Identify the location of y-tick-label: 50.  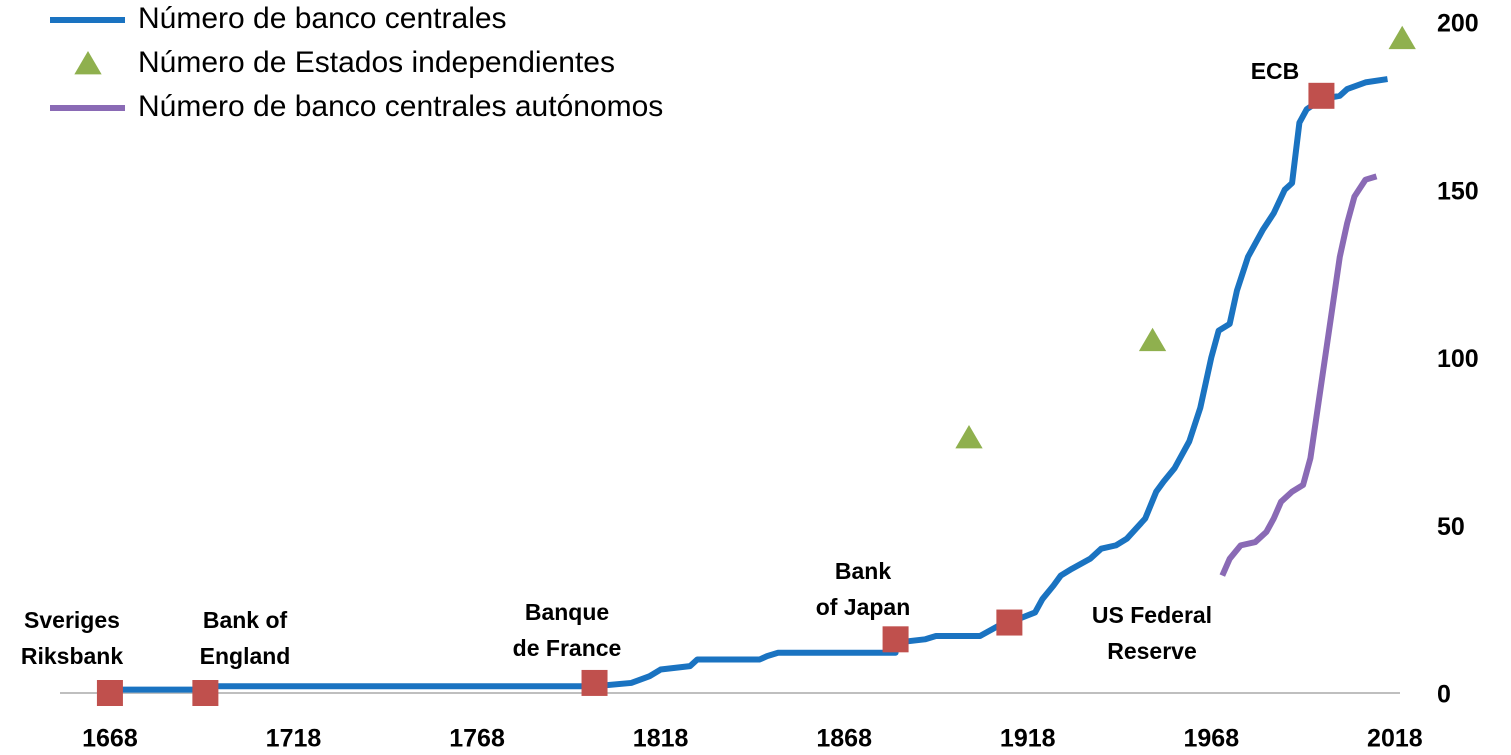
(1451, 527).